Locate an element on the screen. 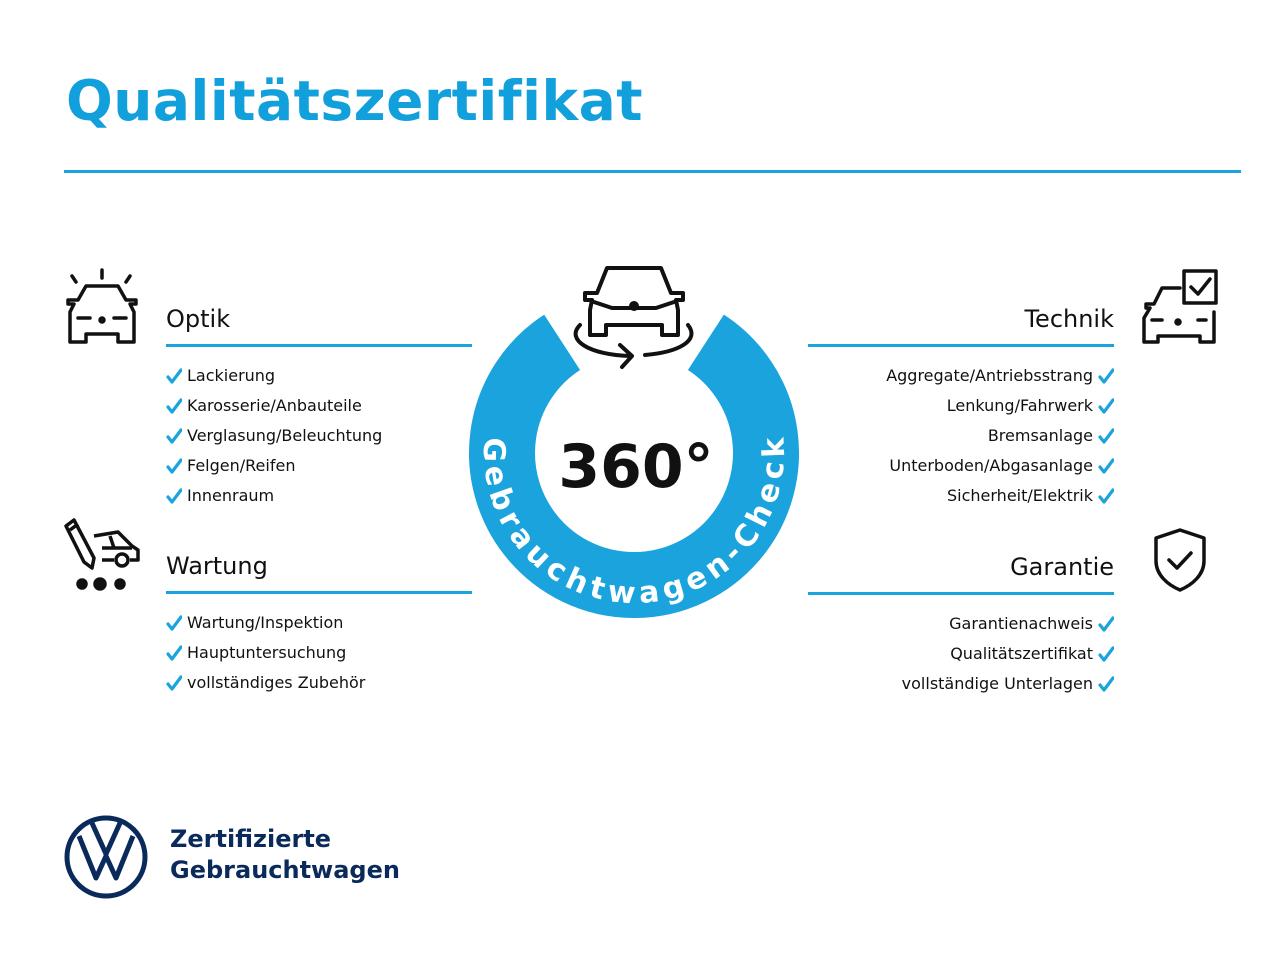  brand-line-1: Zertifizierte is located at coordinates (251, 839).